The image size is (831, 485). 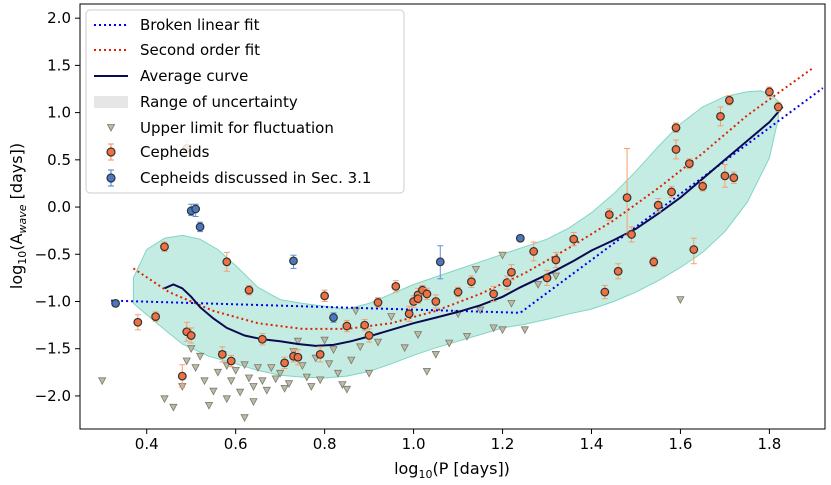 What do you see at coordinates (236, 444) in the screenshot?
I see `x-tick-label: 0.6` at bounding box center [236, 444].